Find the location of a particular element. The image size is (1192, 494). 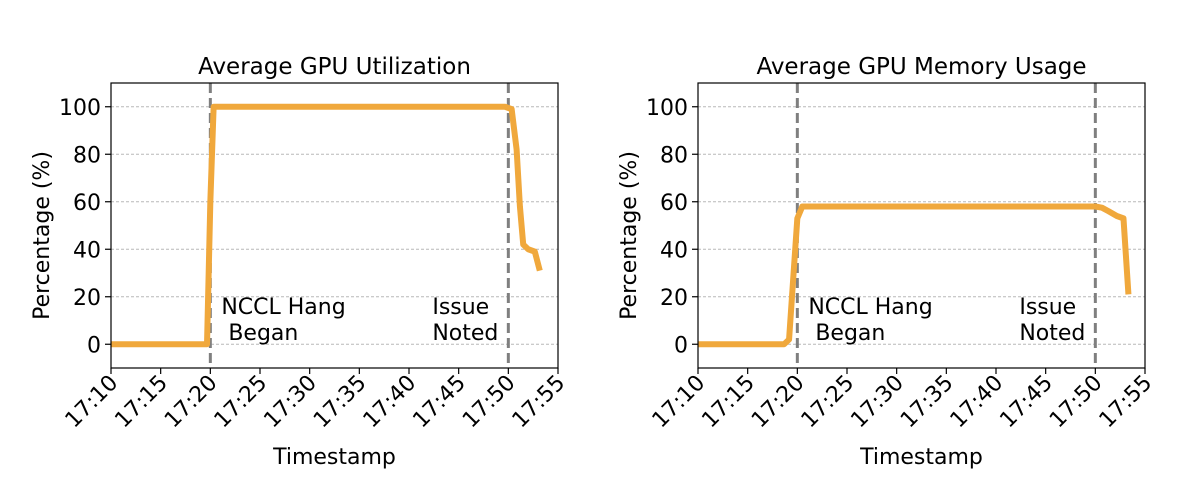

chart-title: Average GPU Memory Usage is located at coordinates (921, 67).